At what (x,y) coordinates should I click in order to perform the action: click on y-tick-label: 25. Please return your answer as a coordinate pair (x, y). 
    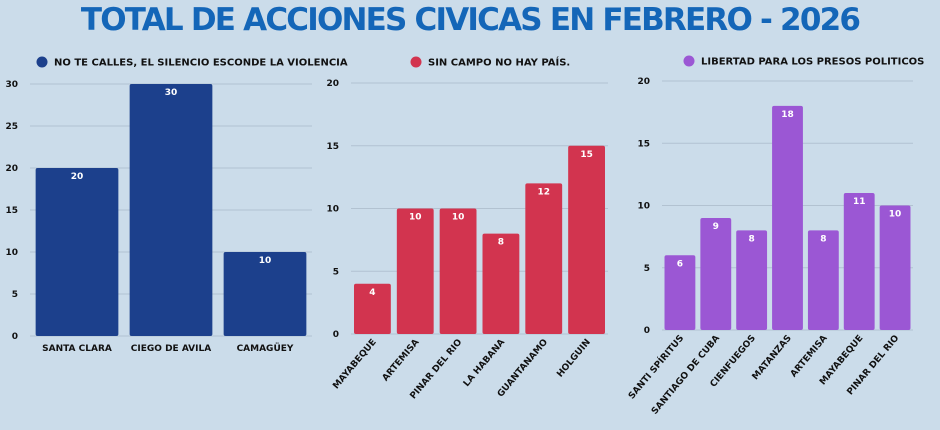
    Looking at the image, I should click on (11, 127).